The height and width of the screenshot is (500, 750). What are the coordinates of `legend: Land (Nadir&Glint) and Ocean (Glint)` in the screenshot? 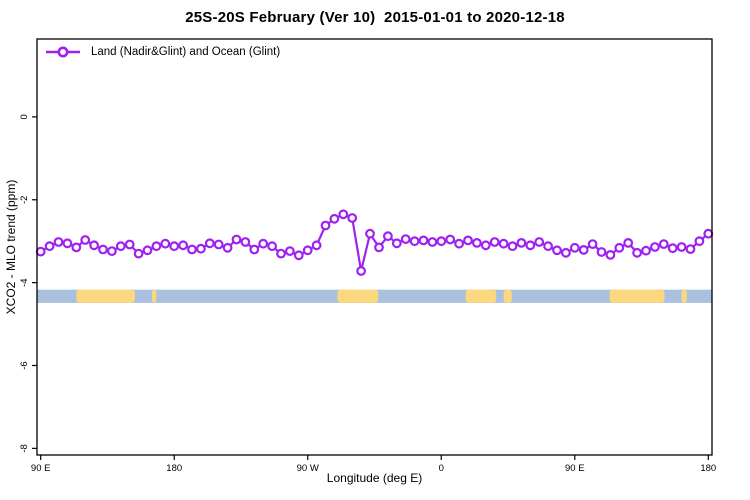 It's located at (162, 52).